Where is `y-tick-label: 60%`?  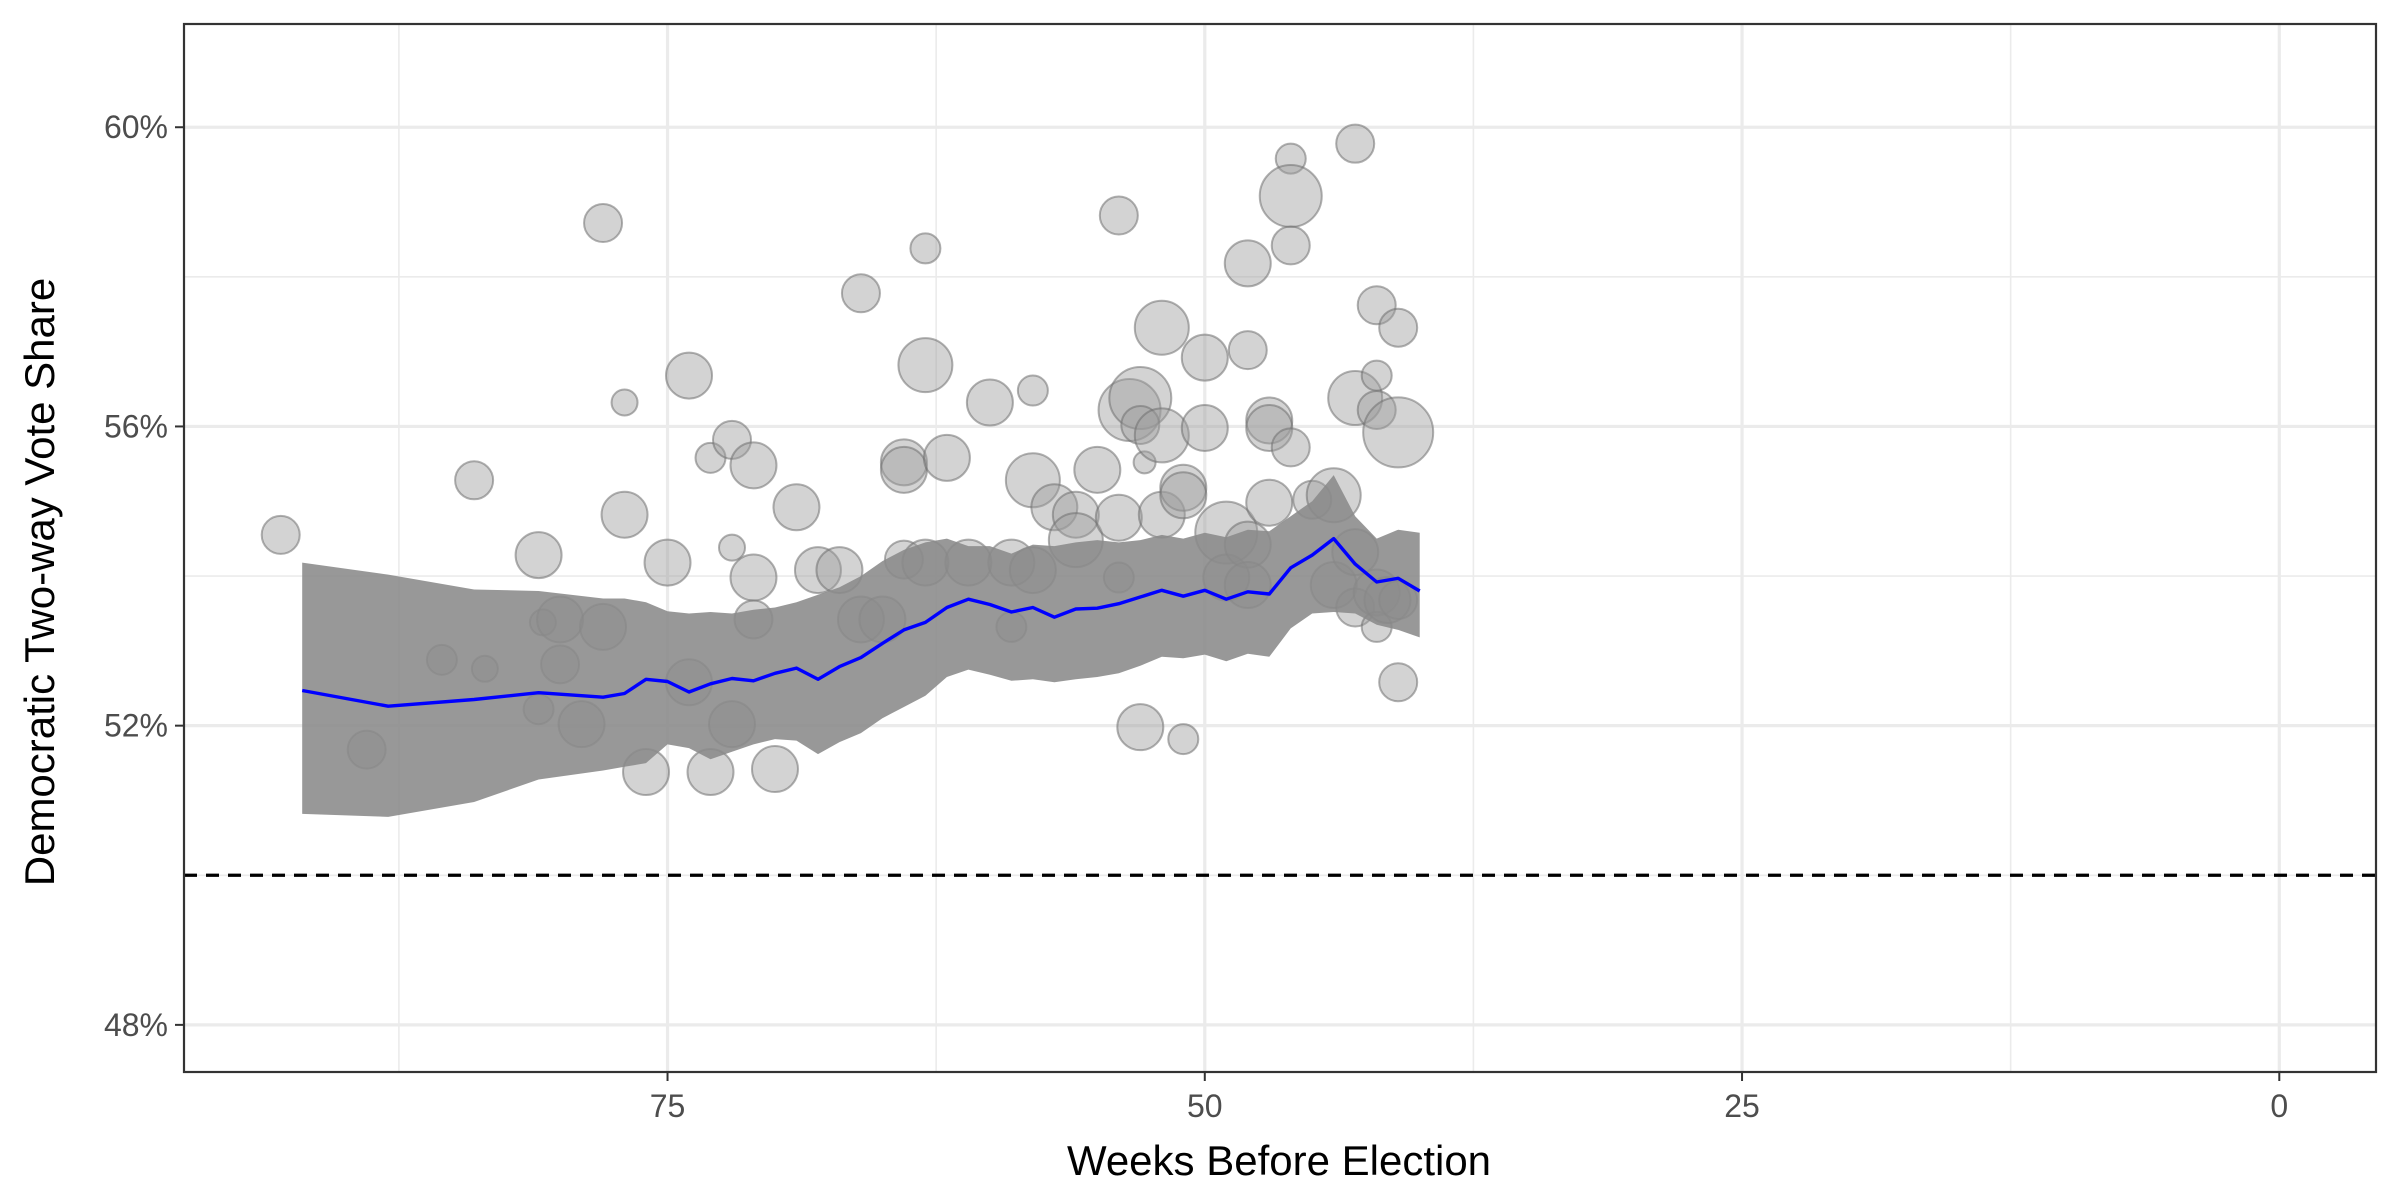
y-tick-label: 60% is located at coordinates (136, 127).